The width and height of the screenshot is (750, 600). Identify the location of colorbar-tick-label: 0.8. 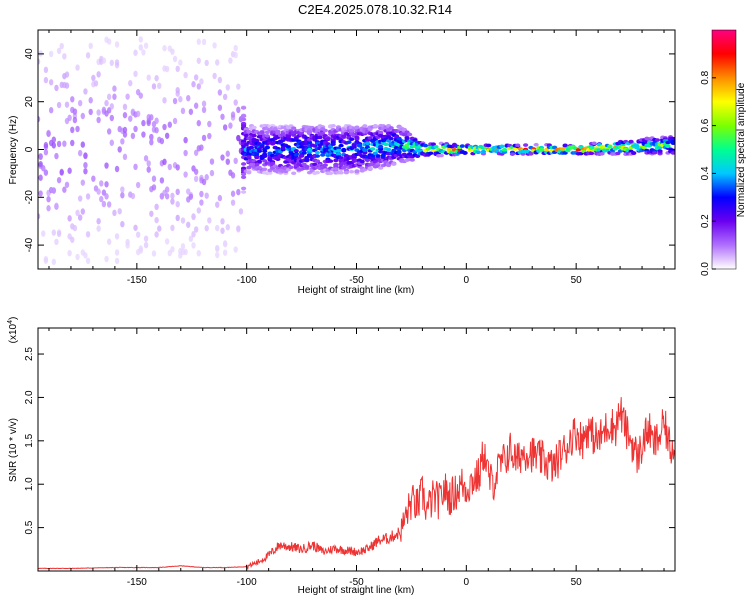
(705, 77).